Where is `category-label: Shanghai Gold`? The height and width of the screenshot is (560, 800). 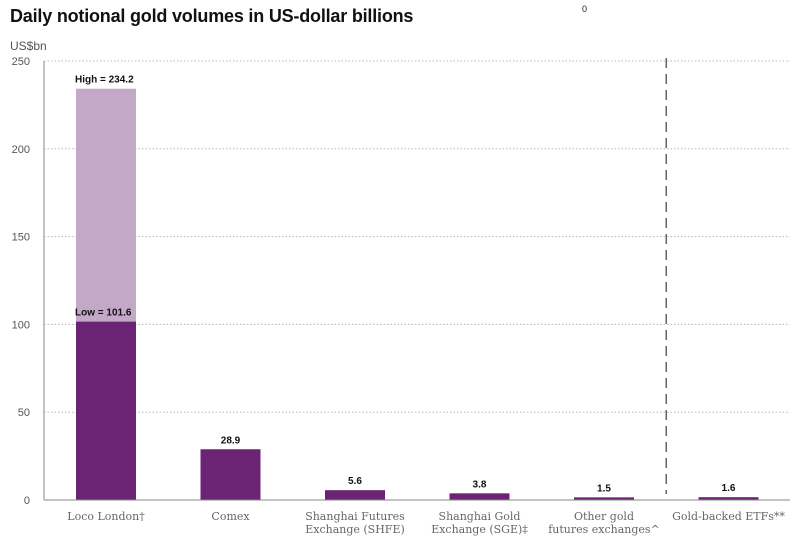
category-label: Shanghai Gold is located at coordinates (480, 516).